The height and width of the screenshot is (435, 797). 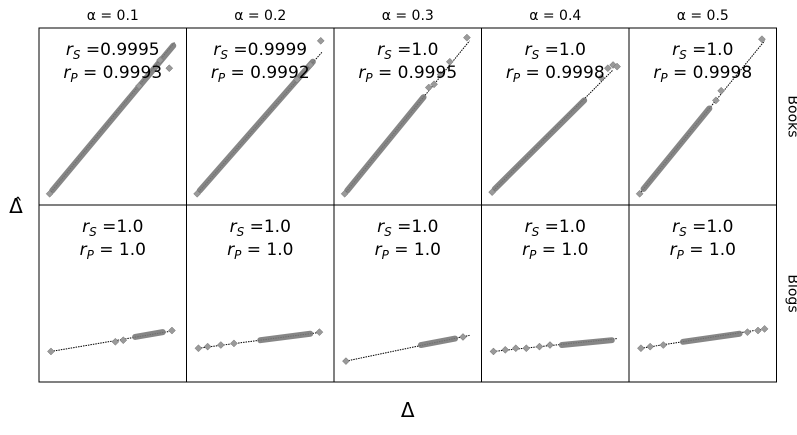 I want to click on column-title: α = 0.1, so click(x=113, y=16).